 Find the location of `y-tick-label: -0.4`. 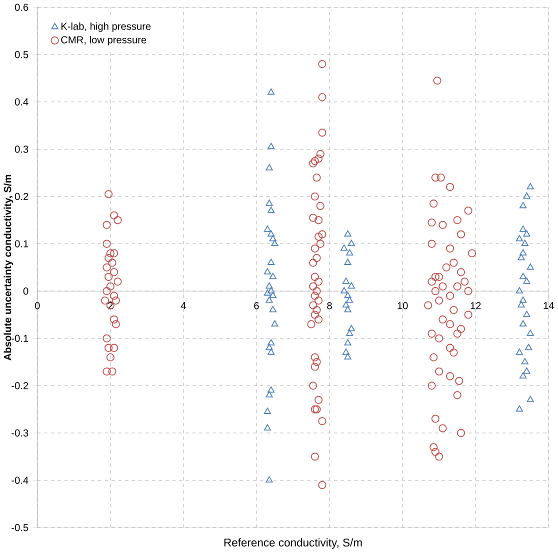

y-tick-label: -0.4 is located at coordinates (20, 480).